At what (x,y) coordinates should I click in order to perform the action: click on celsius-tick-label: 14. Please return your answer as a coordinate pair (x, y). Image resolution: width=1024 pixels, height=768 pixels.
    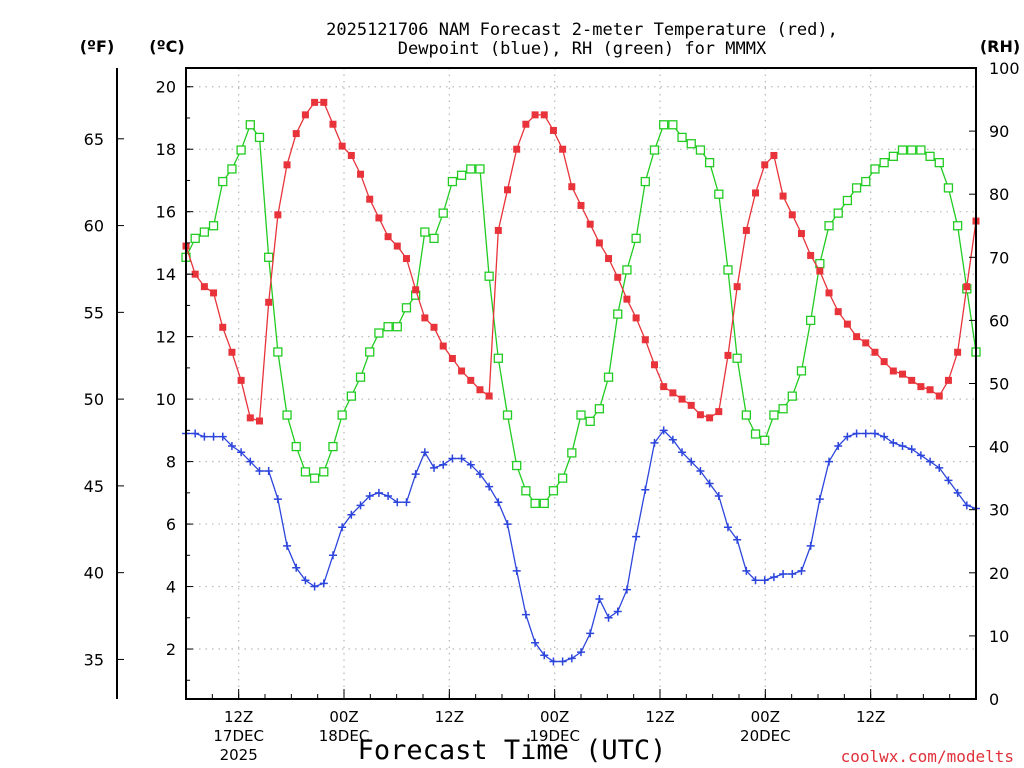
    Looking at the image, I should click on (166, 274).